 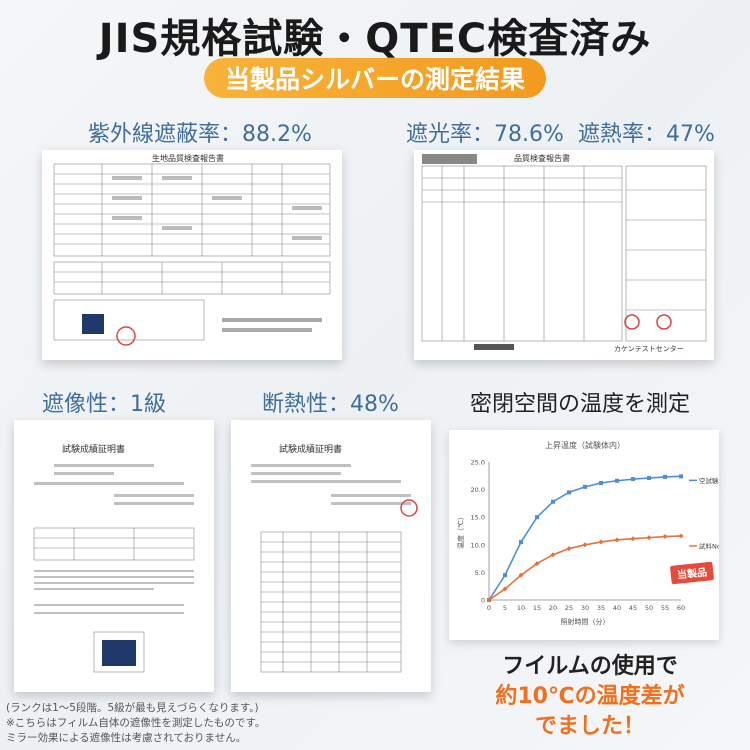 What do you see at coordinates (646, 134) in the screenshot?
I see `label-heat-block: 遮熱率：47%` at bounding box center [646, 134].